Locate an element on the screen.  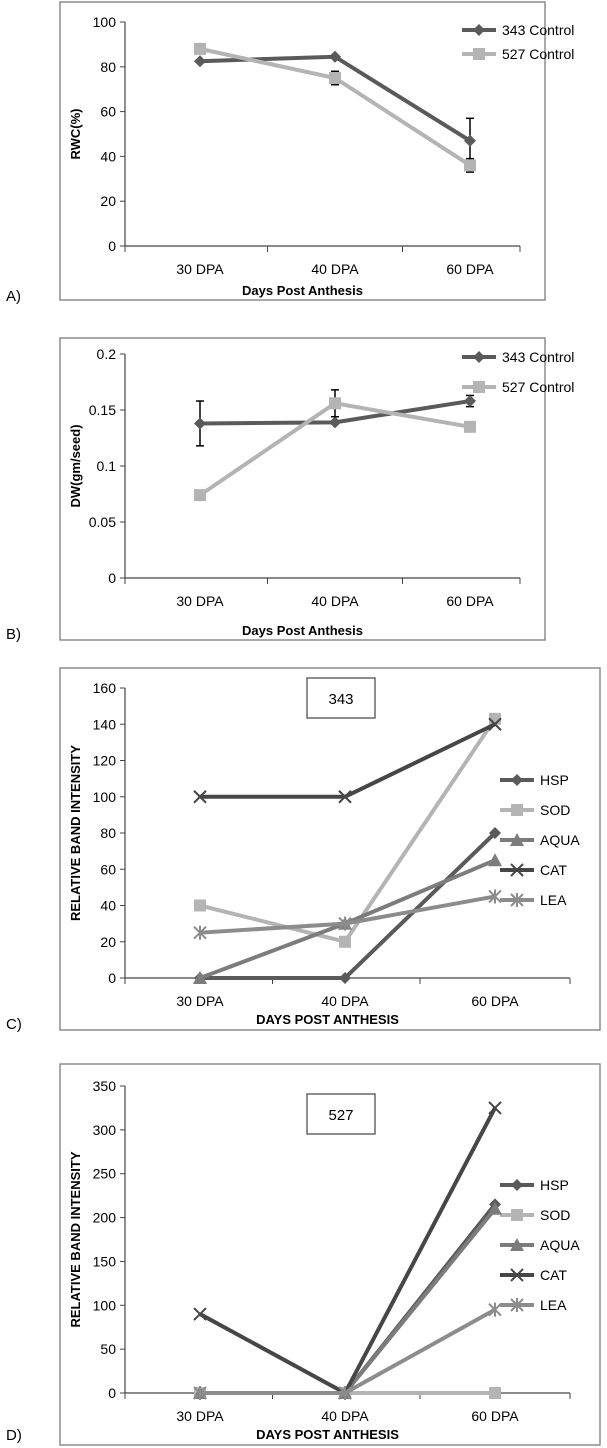
panel-letter-d: D) is located at coordinates (14, 1435).